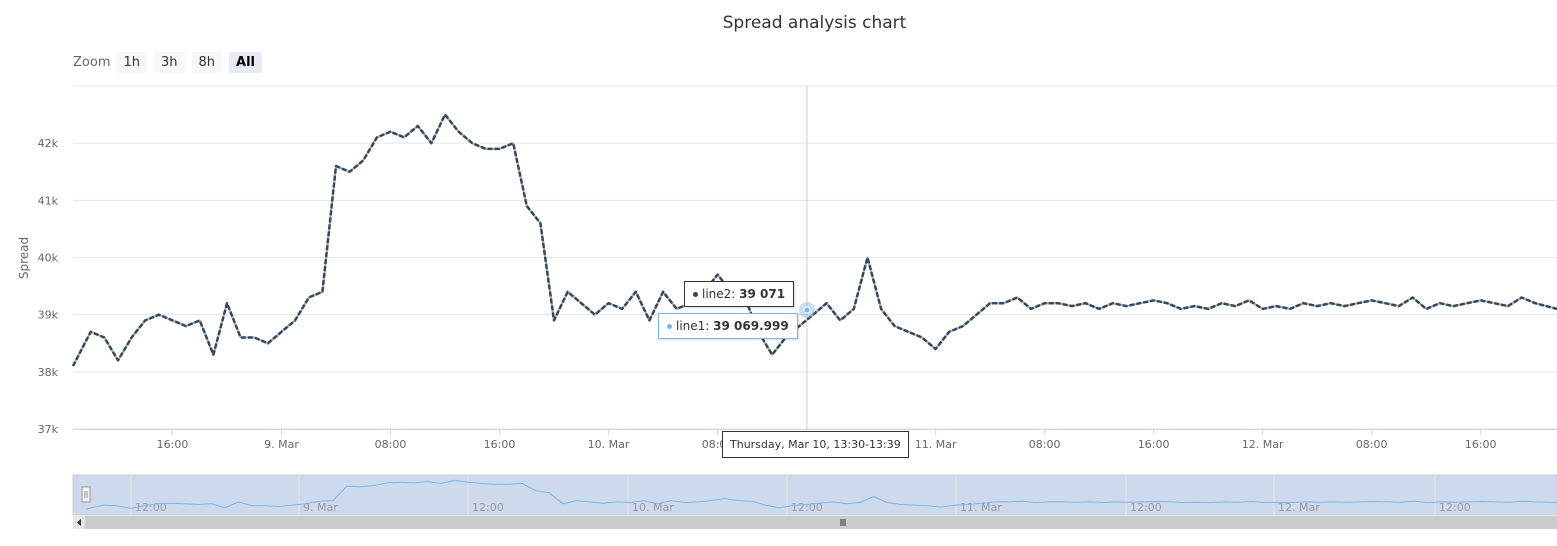 The width and height of the screenshot is (1557, 546). I want to click on y-tick-label: 37k, so click(48, 429).